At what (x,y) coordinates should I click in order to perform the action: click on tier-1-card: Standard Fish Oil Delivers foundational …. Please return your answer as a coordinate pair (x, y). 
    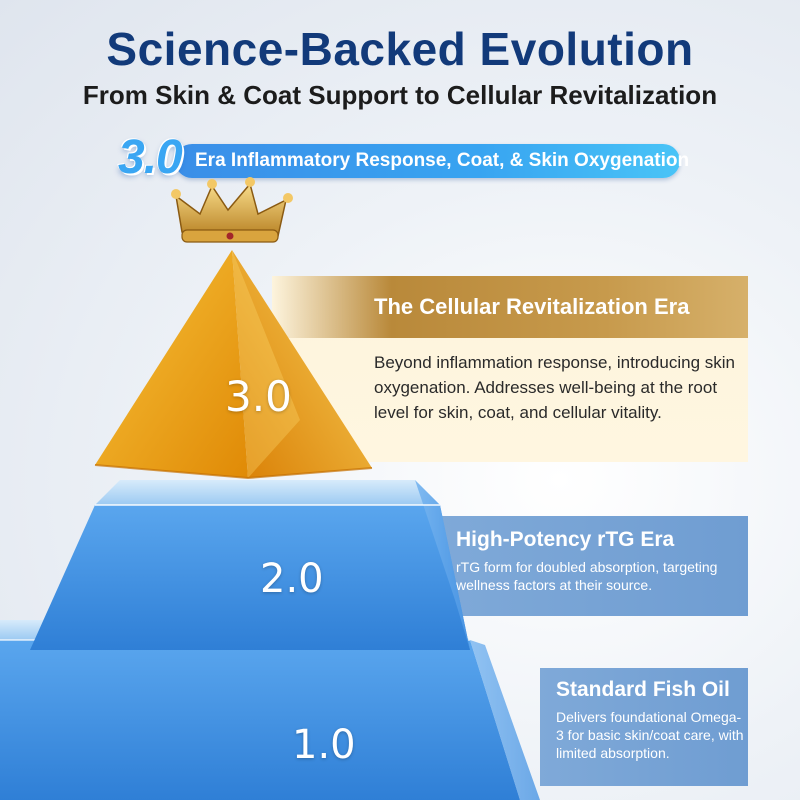
    Looking at the image, I should click on (644, 727).